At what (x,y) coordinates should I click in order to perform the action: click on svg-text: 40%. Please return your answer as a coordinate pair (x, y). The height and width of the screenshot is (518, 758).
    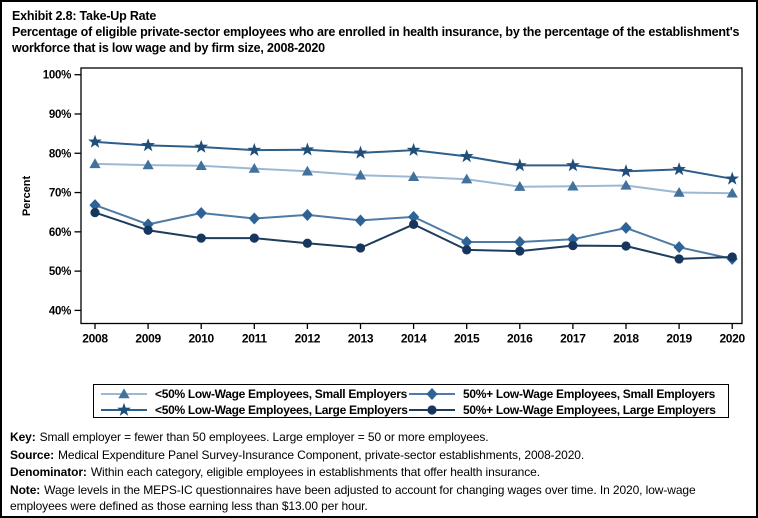
    Looking at the image, I should click on (60, 311).